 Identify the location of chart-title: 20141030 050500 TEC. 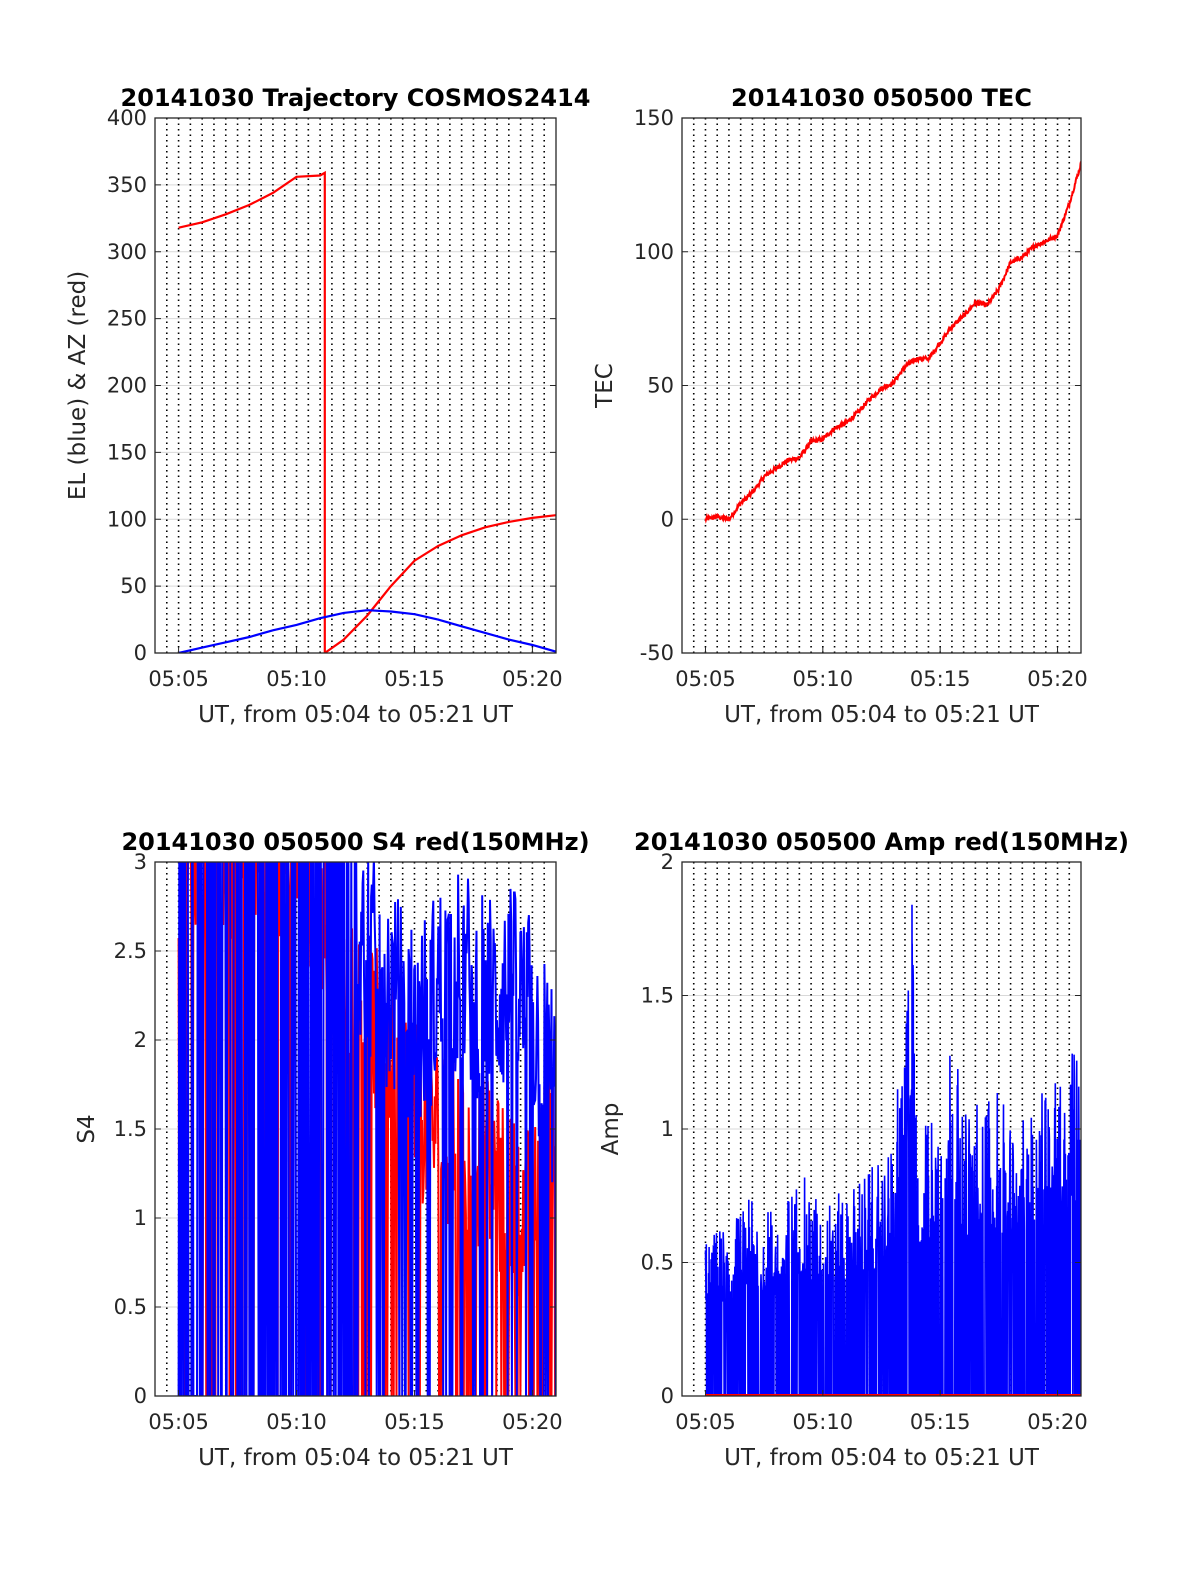
(881, 98).